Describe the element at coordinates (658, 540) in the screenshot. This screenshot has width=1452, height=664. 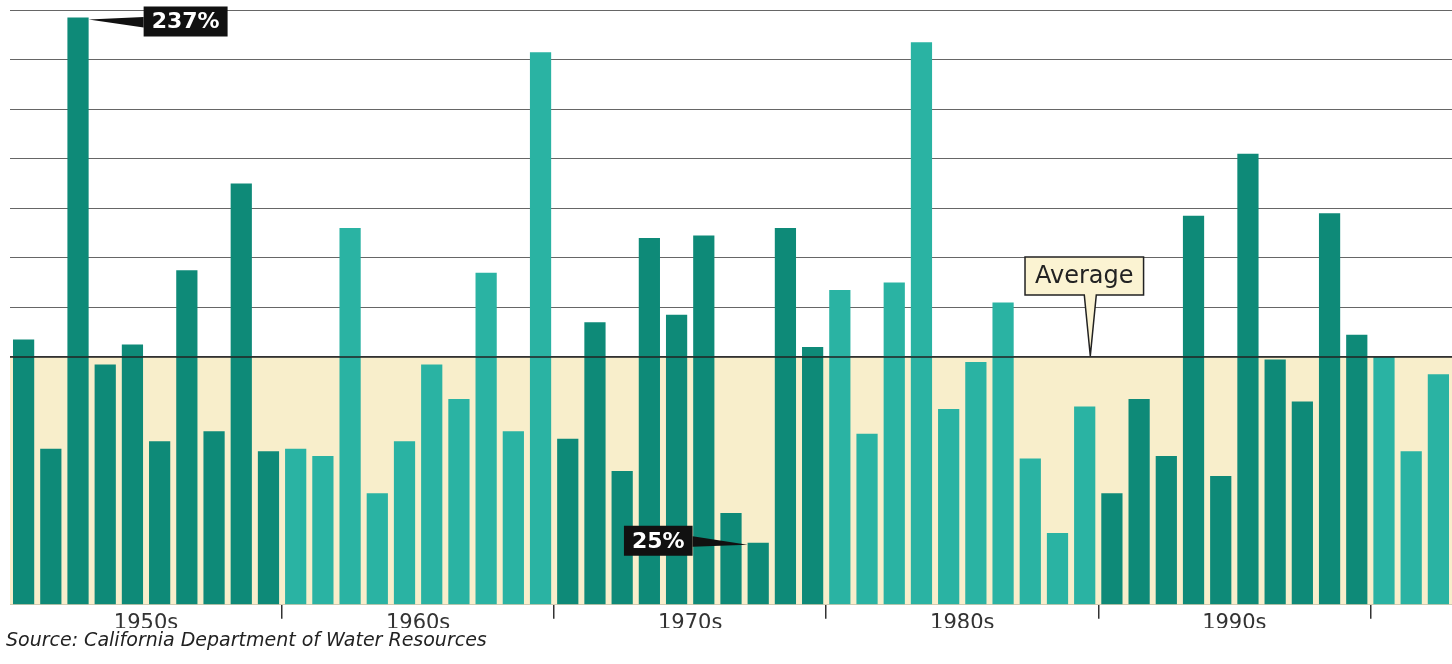
I see `data-label: 25%` at that location.